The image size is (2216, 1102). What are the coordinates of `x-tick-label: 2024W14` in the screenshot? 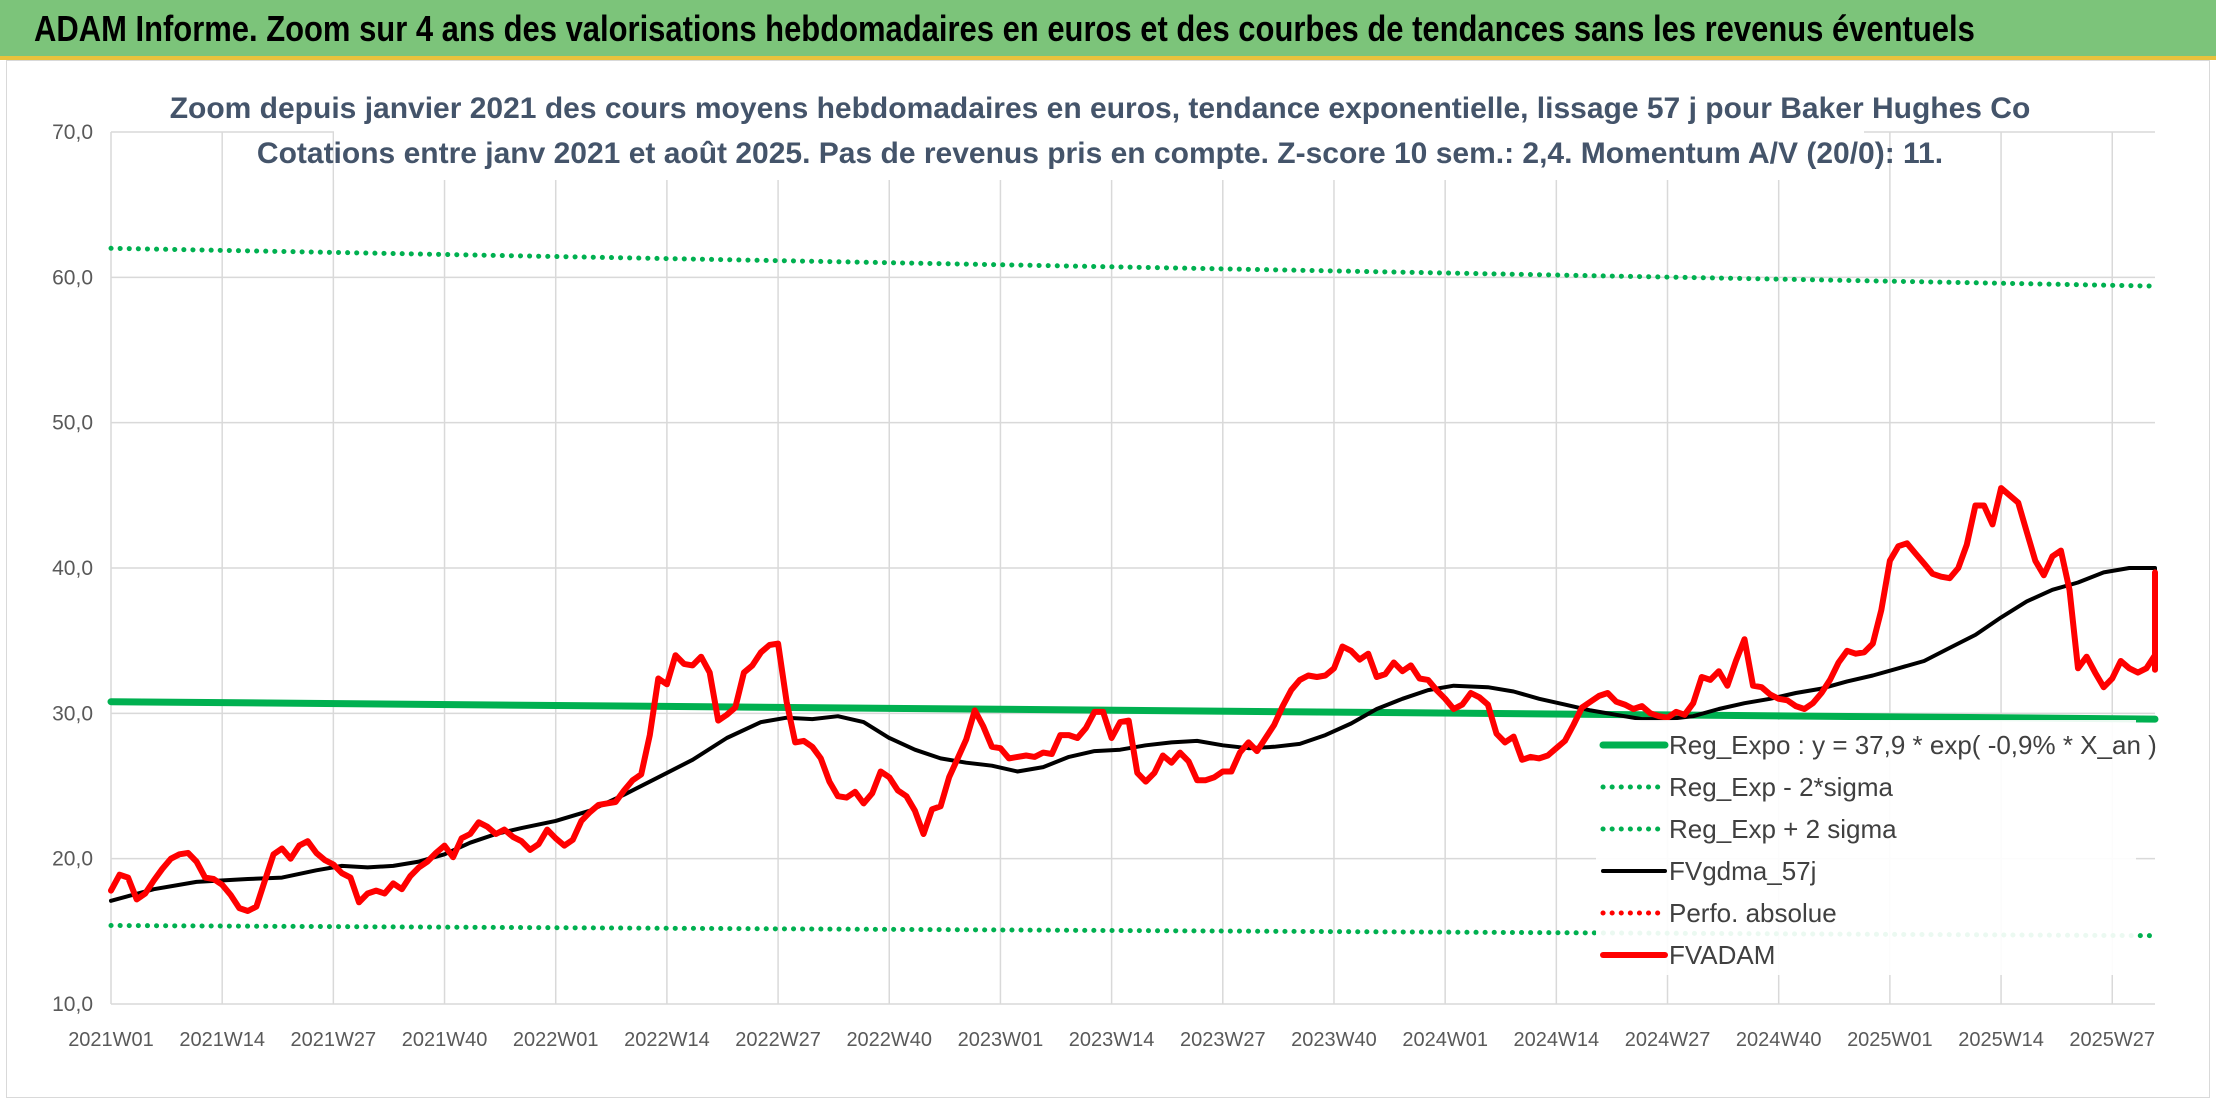 It's located at (1557, 1040).